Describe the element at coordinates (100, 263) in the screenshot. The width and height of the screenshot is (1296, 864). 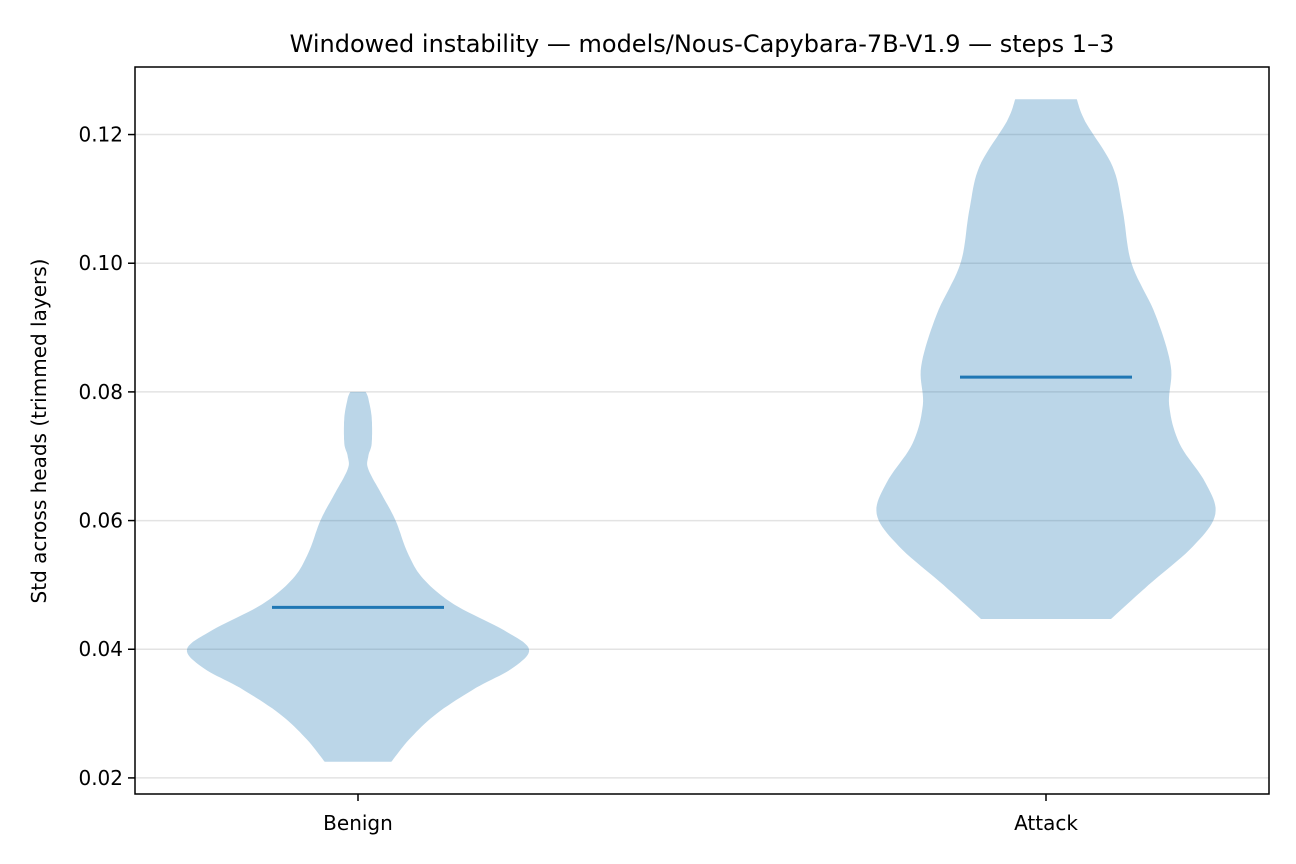
I see `y-tick-label: 0.10` at that location.